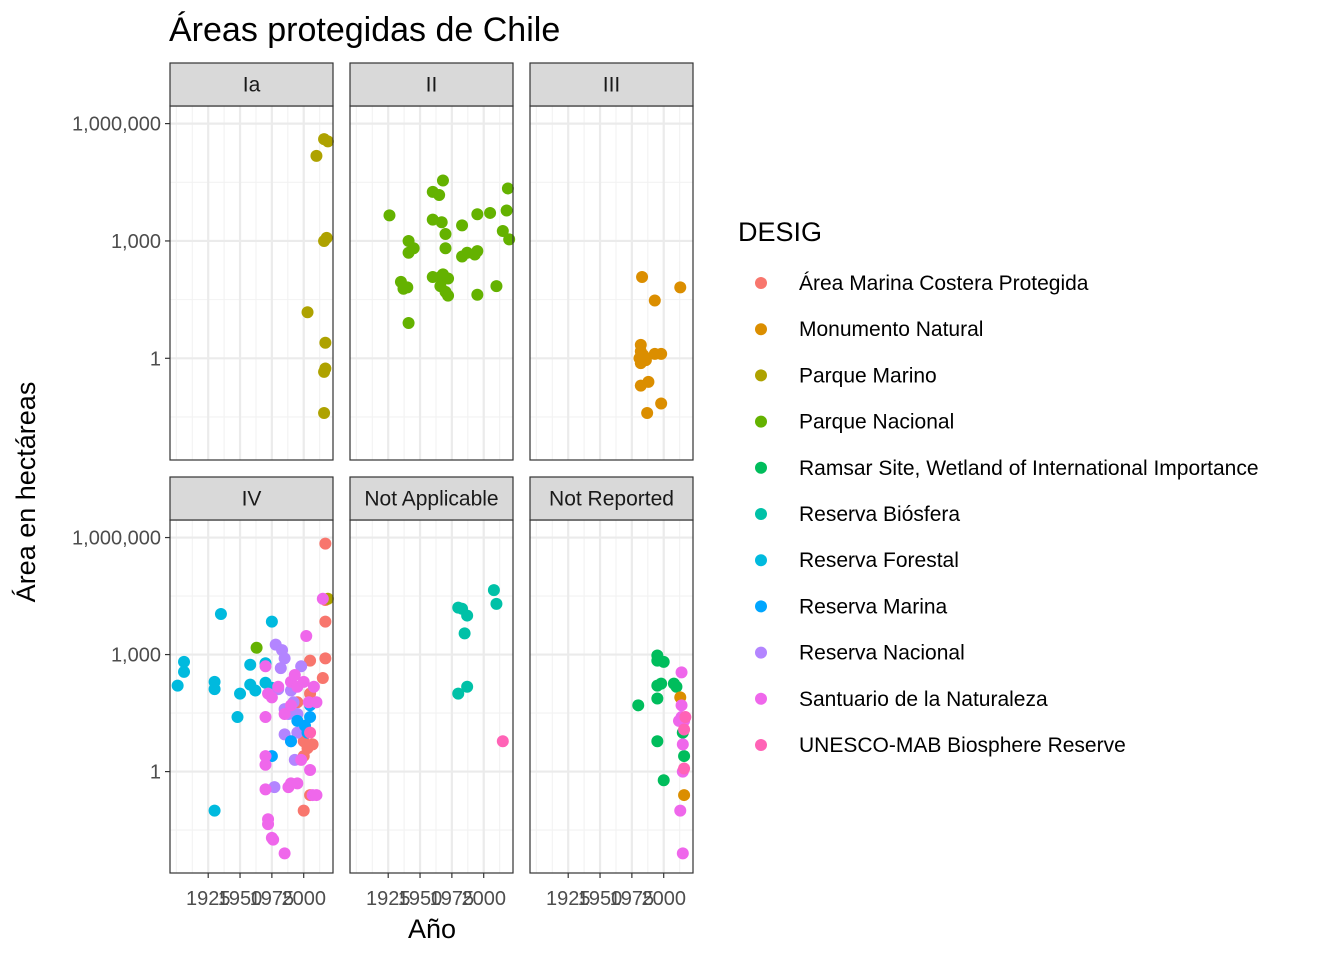  What do you see at coordinates (252, 85) in the screenshot?
I see `facet-strip-label: Ia` at bounding box center [252, 85].